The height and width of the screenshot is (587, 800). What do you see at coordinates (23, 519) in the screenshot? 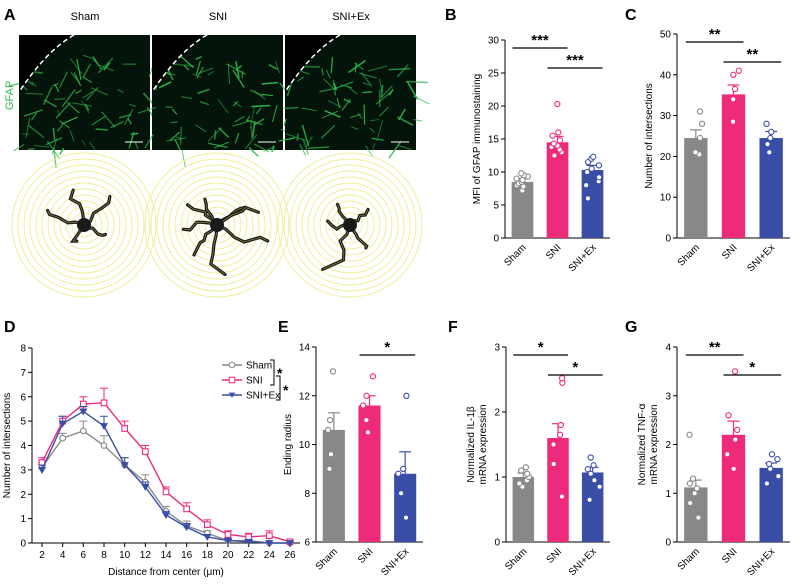
I see `y-tick-label: 1` at bounding box center [23, 519].